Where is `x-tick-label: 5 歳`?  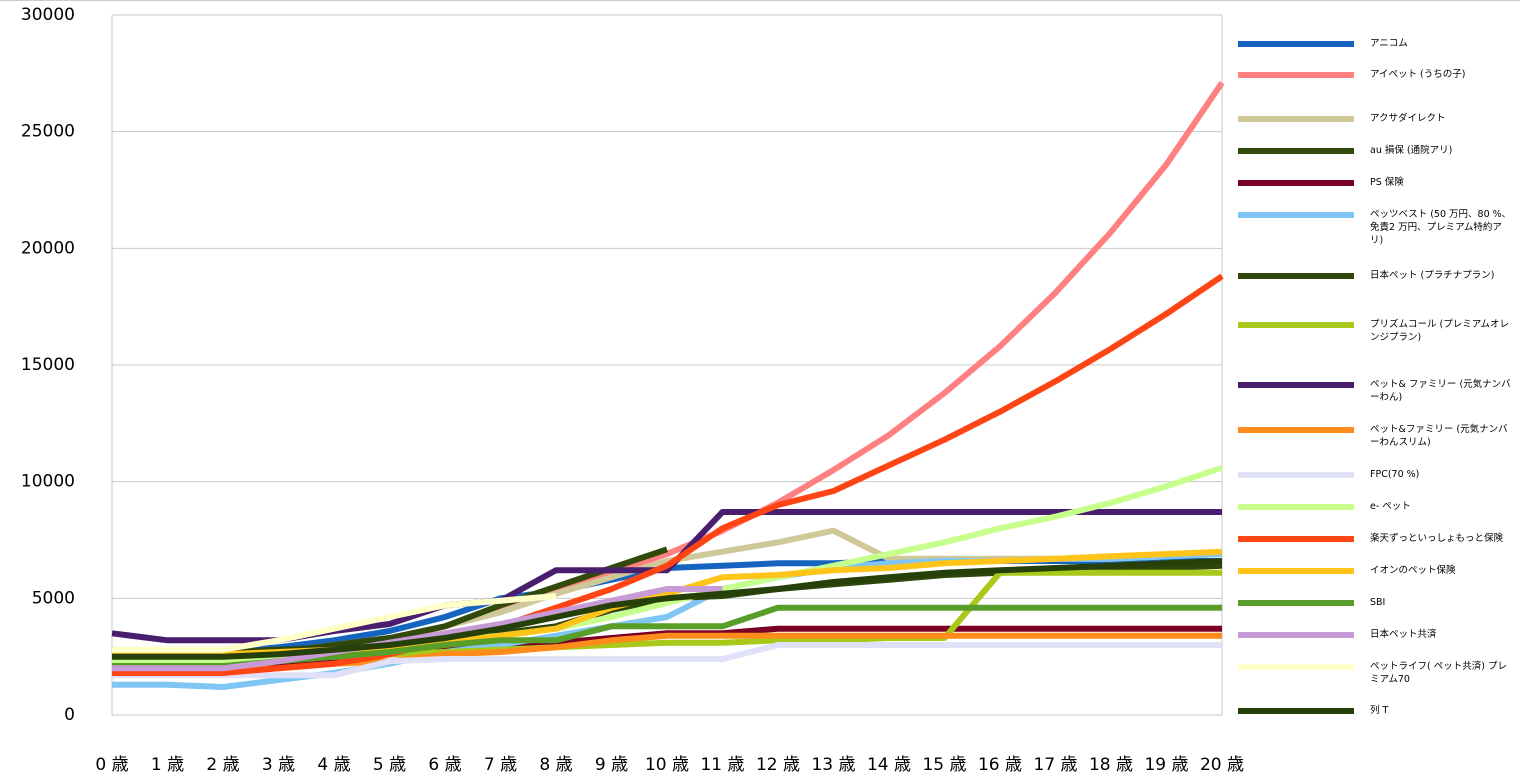
x-tick-label: 5 歳 is located at coordinates (389, 765).